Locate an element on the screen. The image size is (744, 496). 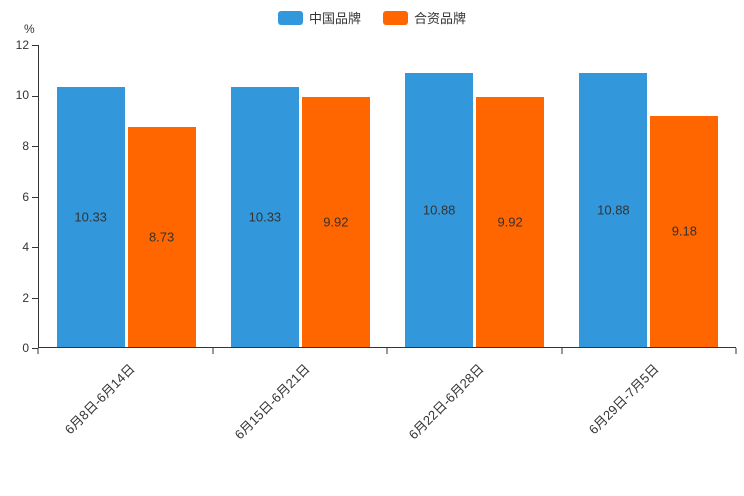
legend-label: 合资品牌 is located at coordinates (440, 18).